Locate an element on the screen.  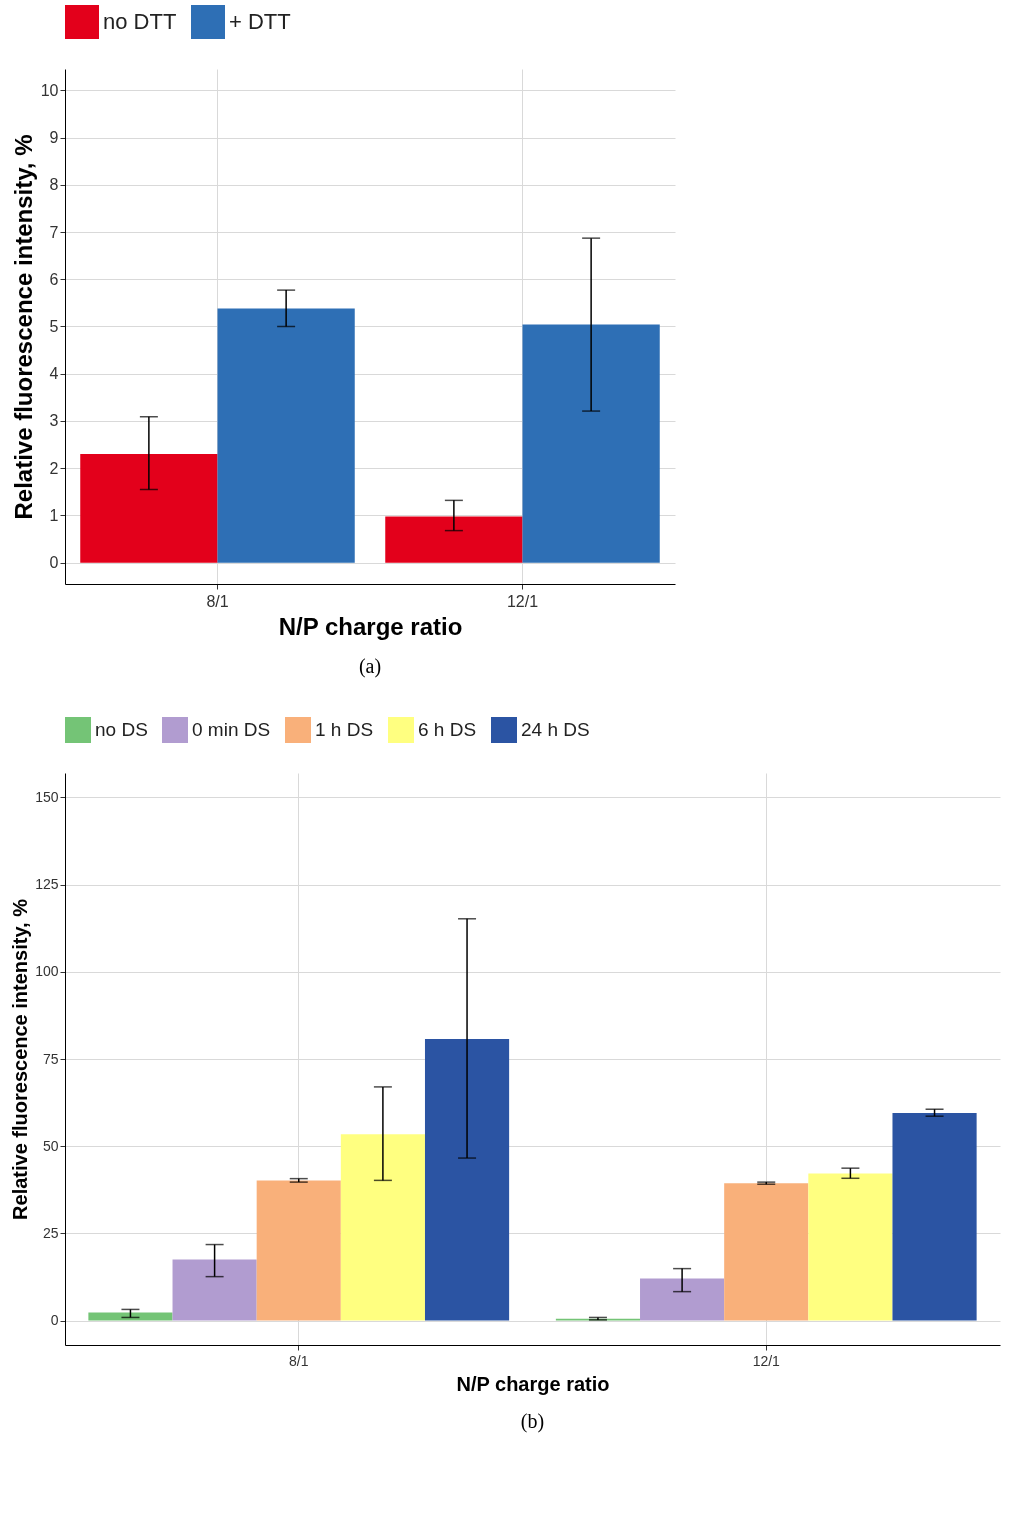
y-tick-label: 5 is located at coordinates (54, 326).